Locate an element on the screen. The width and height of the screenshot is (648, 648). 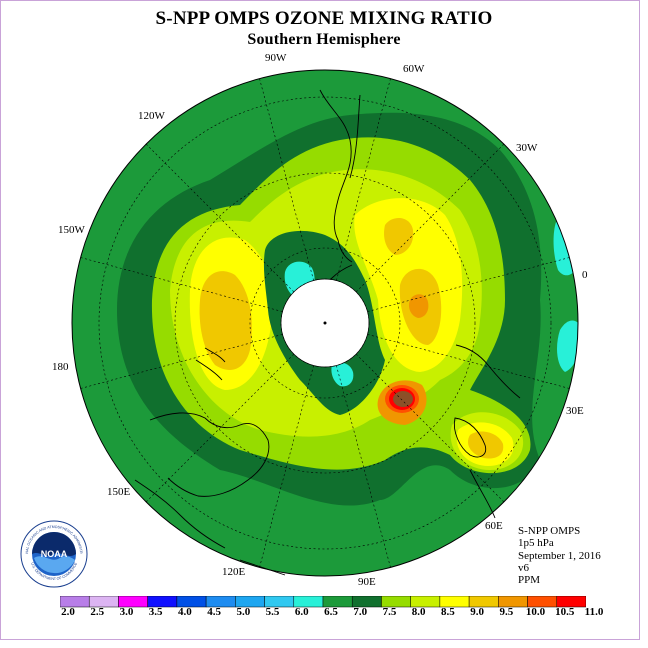
coast-new-zealand is located at coordinates (210, 364).